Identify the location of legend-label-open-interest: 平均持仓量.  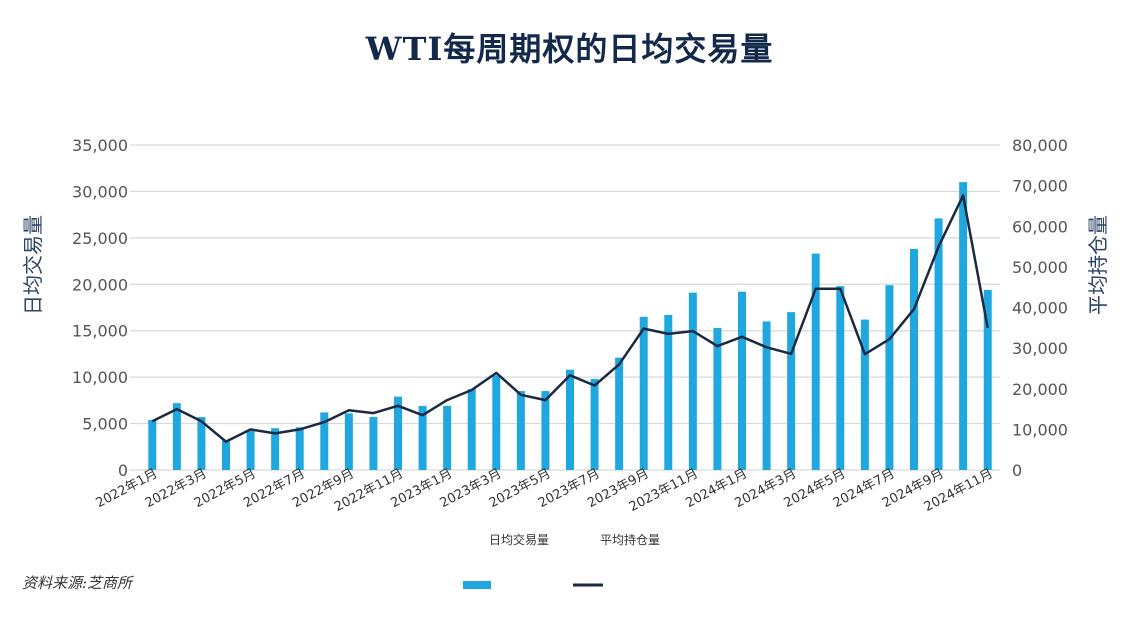
(630, 540).